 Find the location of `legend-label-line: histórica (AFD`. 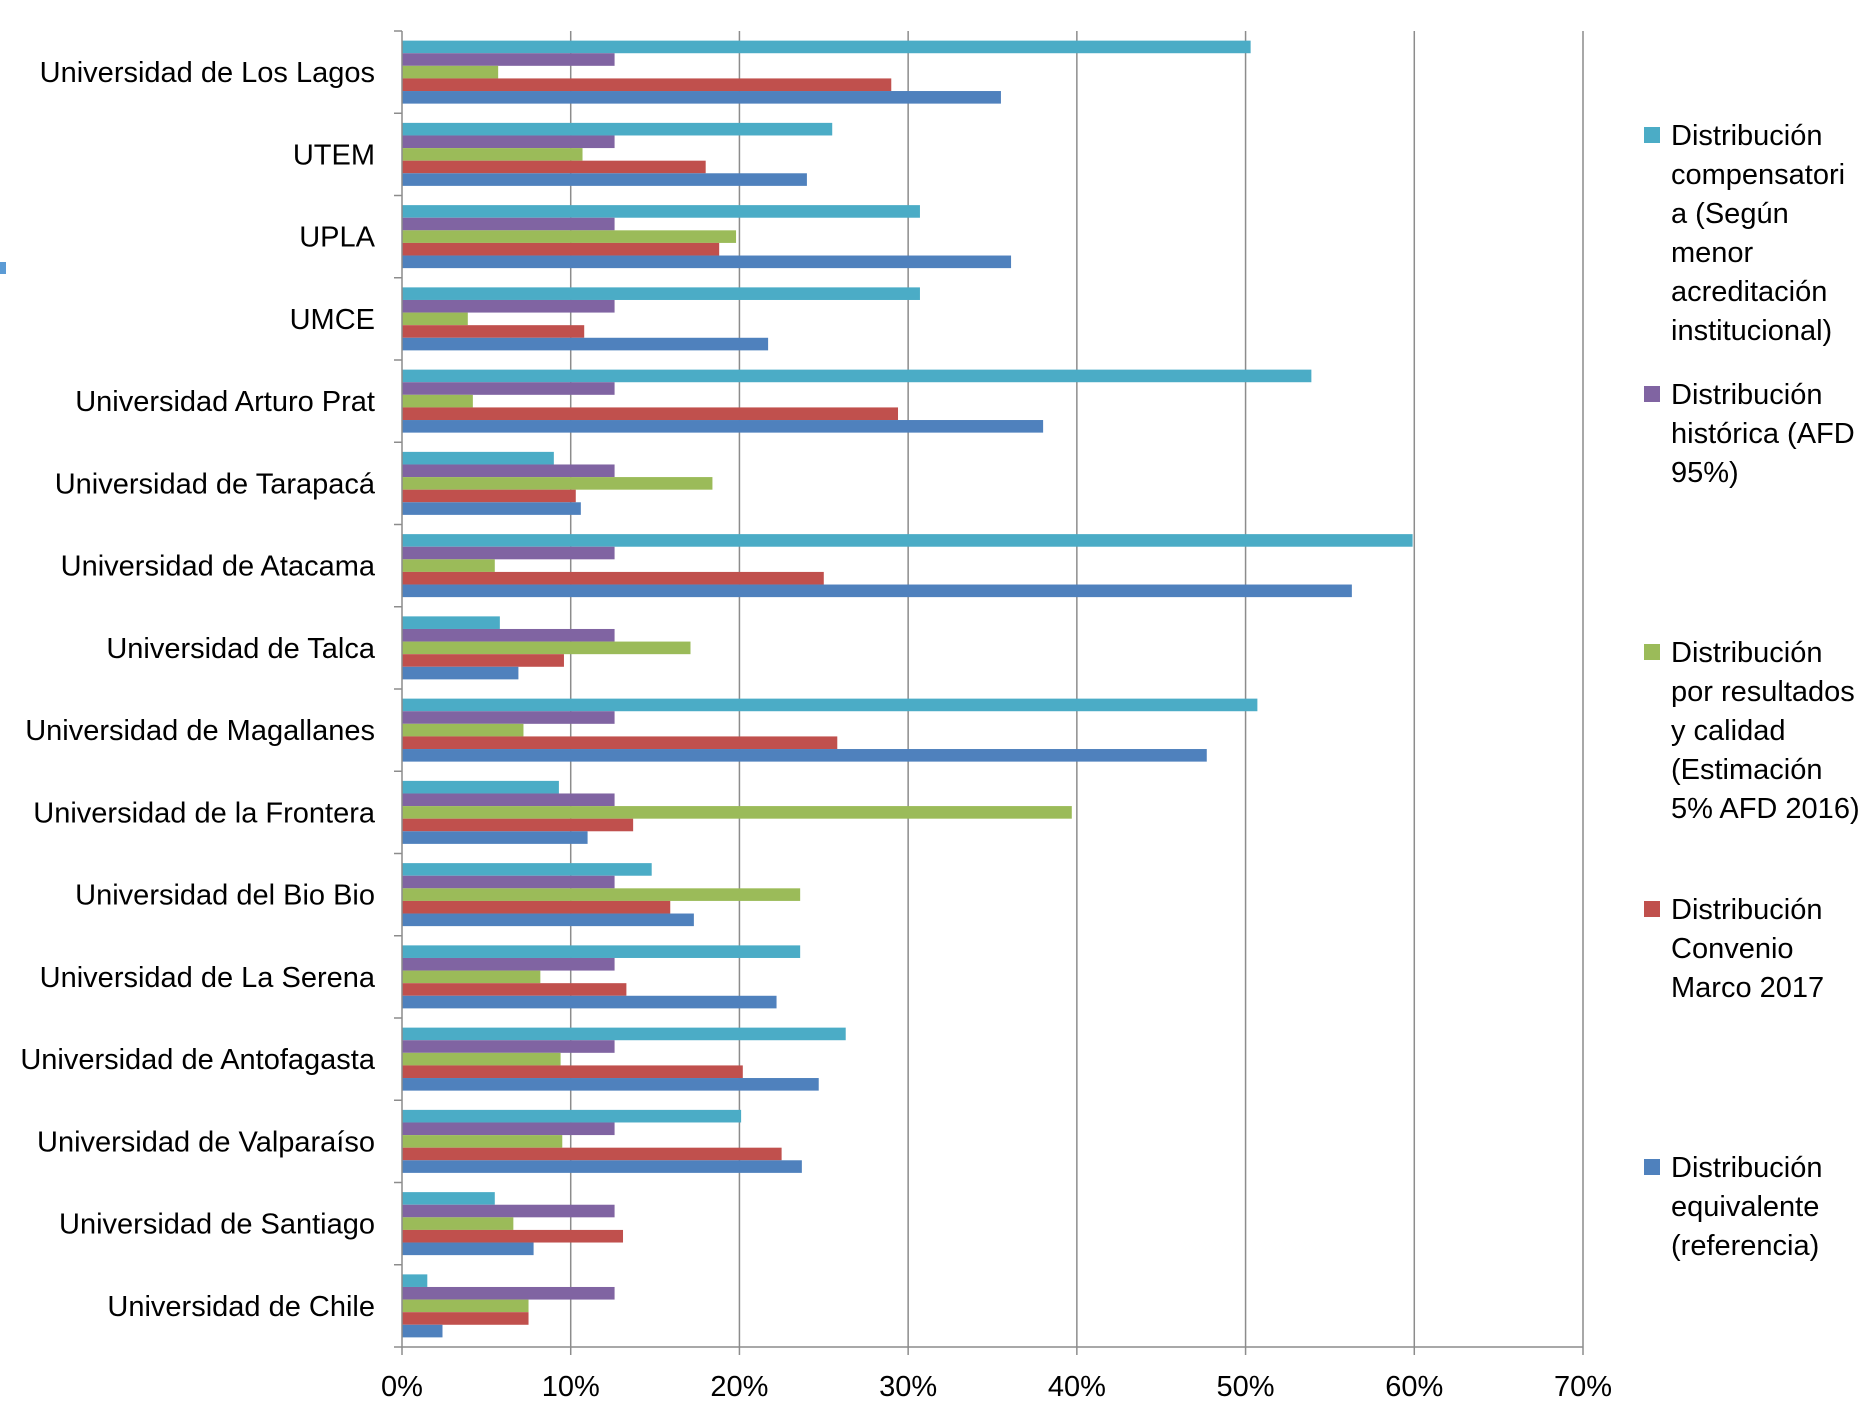

legend-label-line: histórica (AFD is located at coordinates (1763, 434).